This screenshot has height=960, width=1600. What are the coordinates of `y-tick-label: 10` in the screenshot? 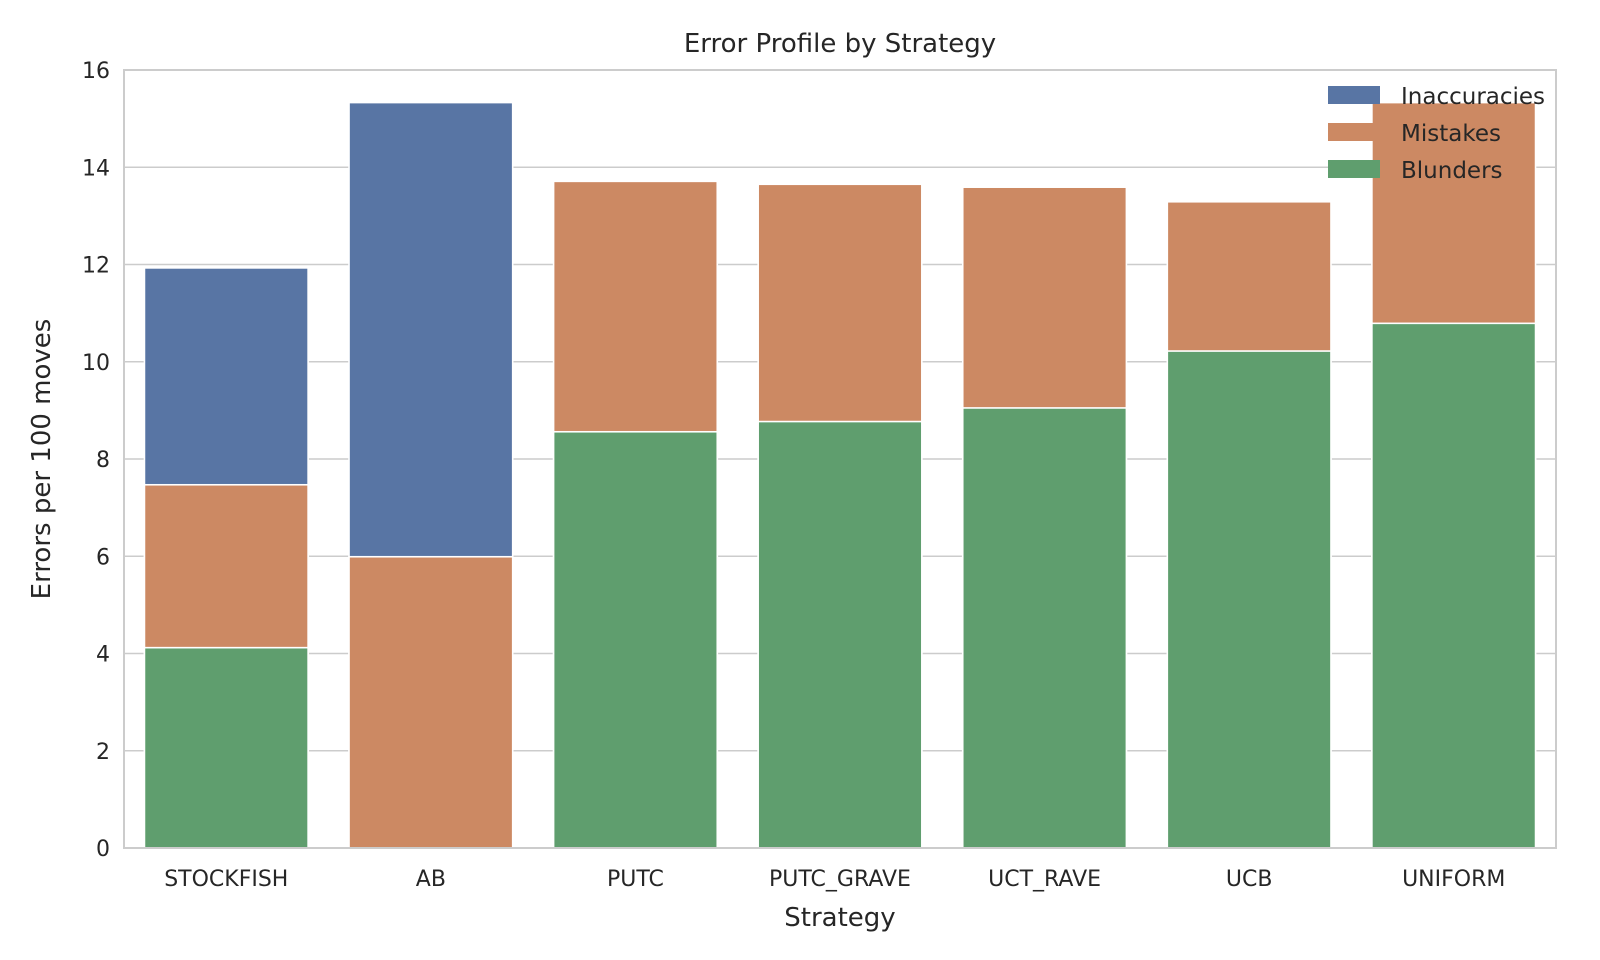 It's located at (96, 363).